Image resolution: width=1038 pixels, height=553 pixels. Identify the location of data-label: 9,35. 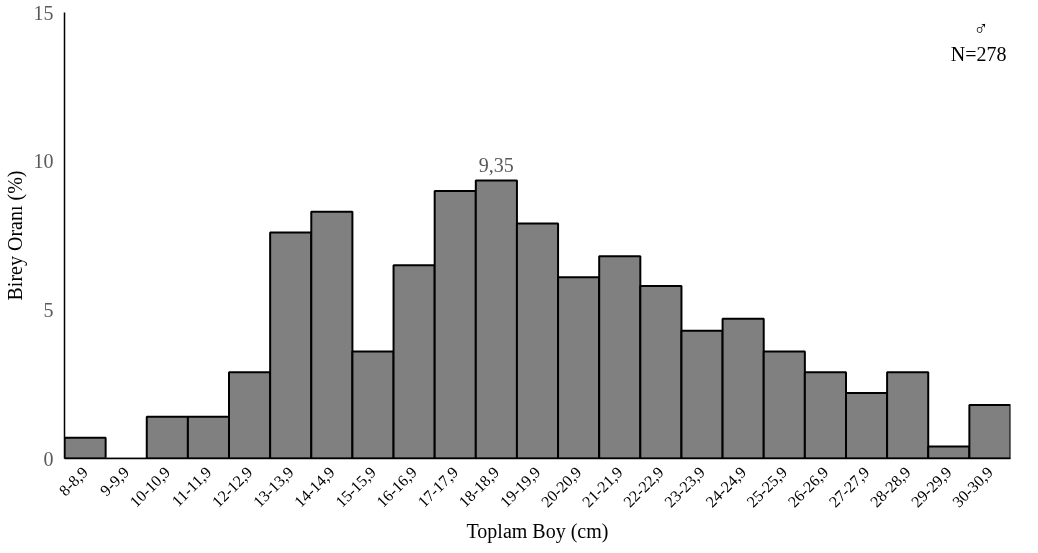
(496, 165).